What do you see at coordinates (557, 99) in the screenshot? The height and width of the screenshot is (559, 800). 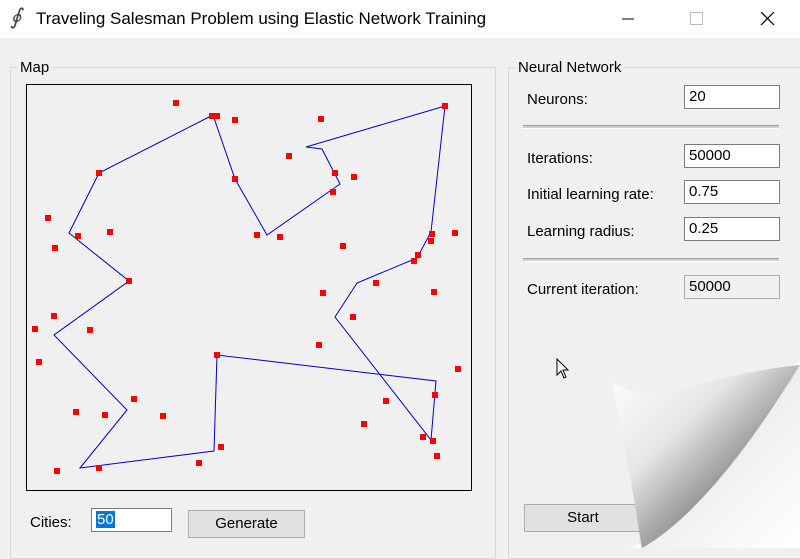 I see `neurons-label: Neurons:` at bounding box center [557, 99].